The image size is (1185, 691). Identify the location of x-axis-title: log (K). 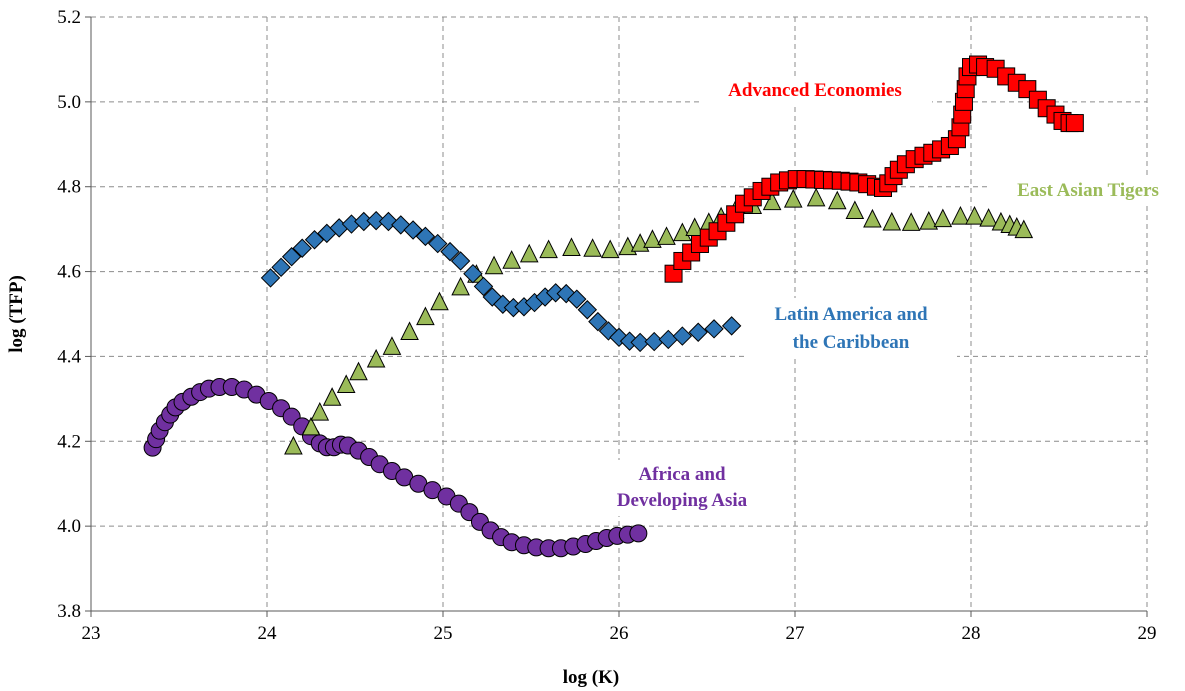
(591, 677).